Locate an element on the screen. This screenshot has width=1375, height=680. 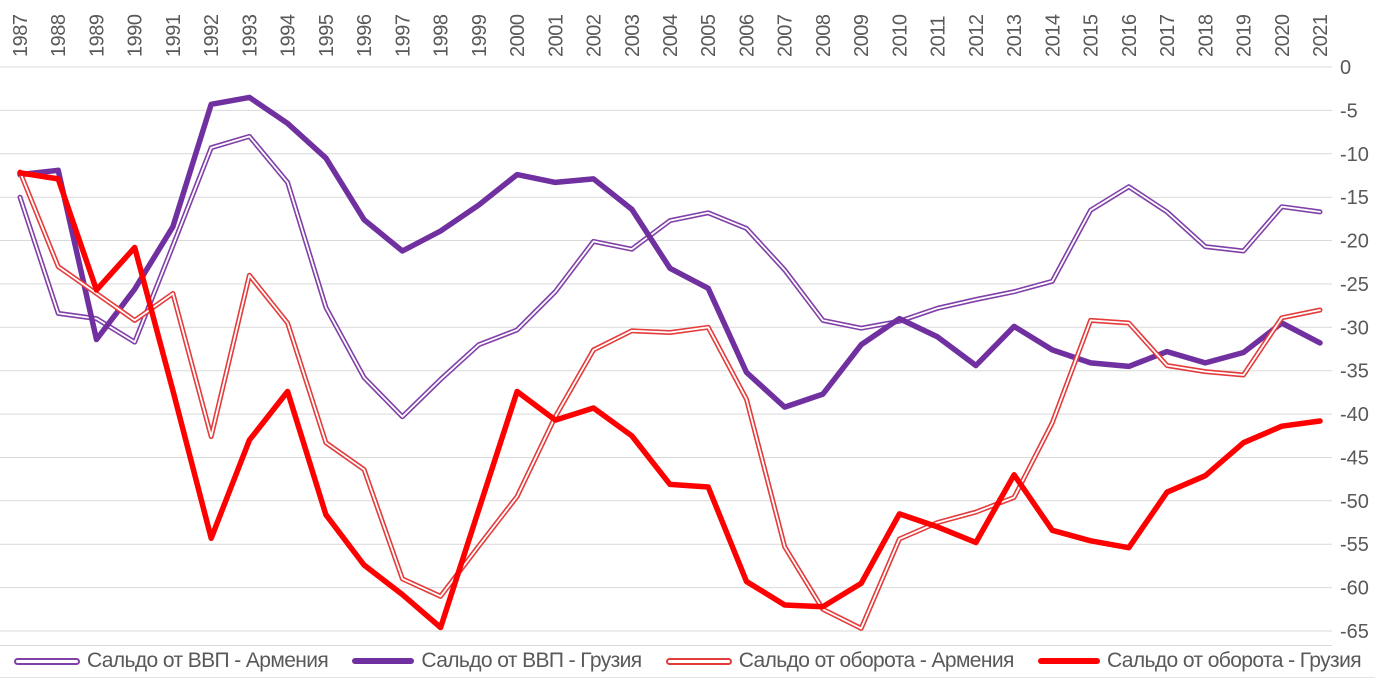
legend-label: Сальдо от оборота - Армения is located at coordinates (876, 660).